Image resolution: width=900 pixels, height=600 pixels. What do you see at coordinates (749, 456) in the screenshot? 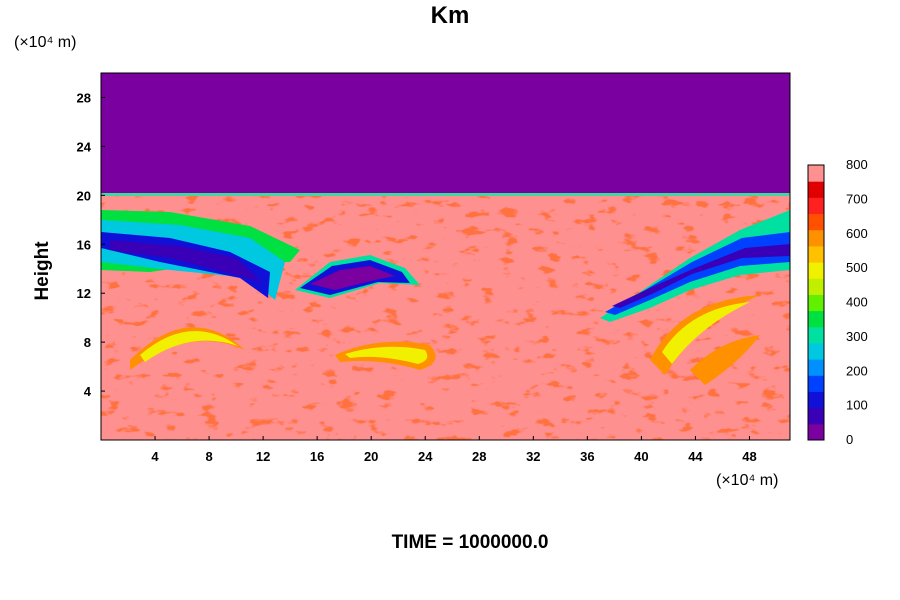
I see `x-tick-label: 48` at bounding box center [749, 456].